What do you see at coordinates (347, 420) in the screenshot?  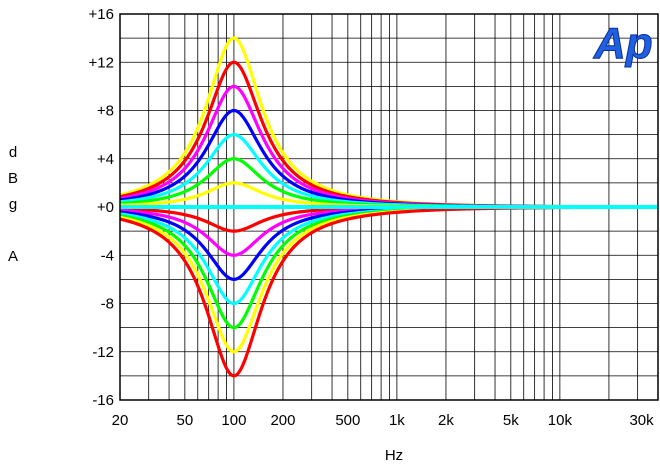 I see `x-tick-label: 500` at bounding box center [347, 420].